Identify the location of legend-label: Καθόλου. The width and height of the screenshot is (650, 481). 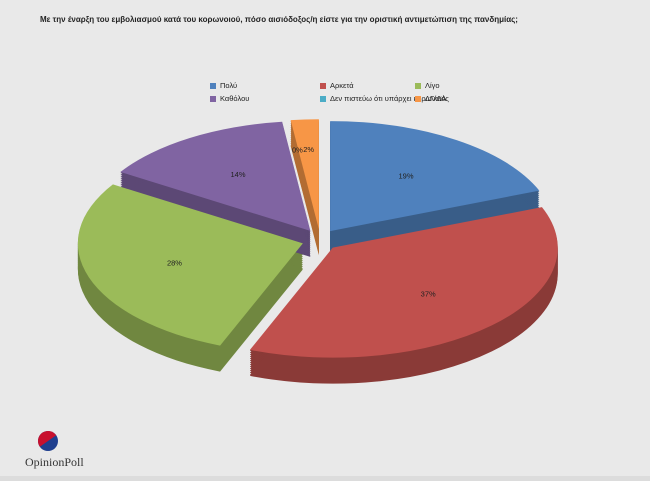
(234, 98).